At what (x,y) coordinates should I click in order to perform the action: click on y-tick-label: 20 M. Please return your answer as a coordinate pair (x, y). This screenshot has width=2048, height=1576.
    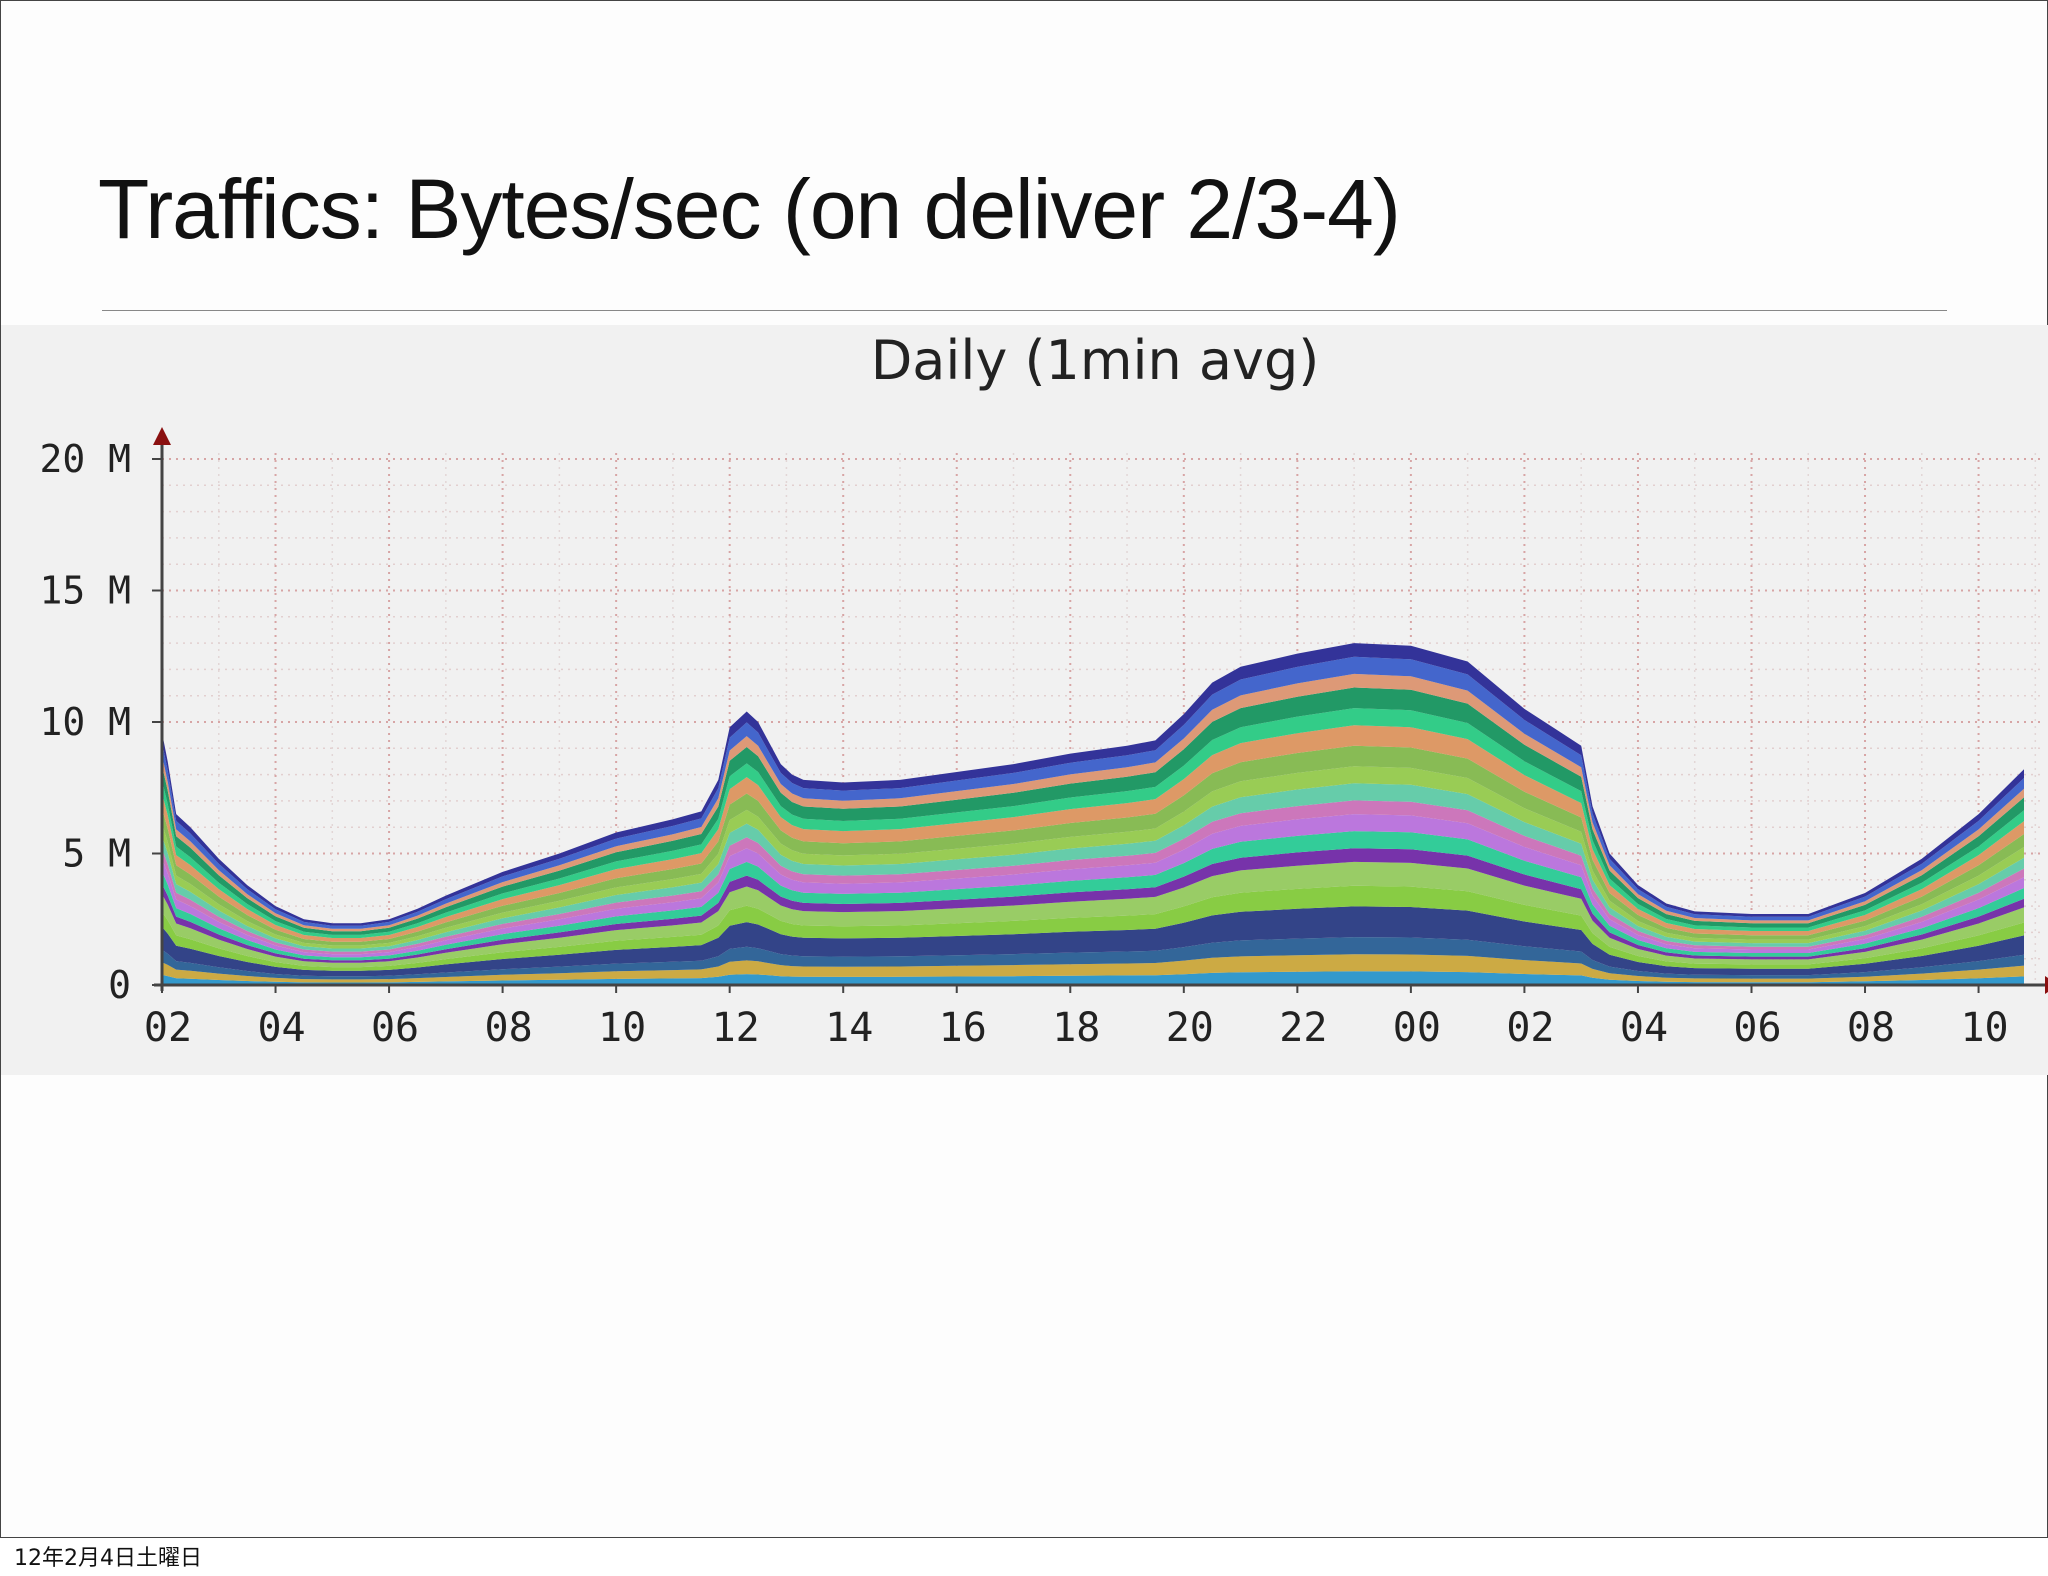
    Looking at the image, I should click on (85, 459).